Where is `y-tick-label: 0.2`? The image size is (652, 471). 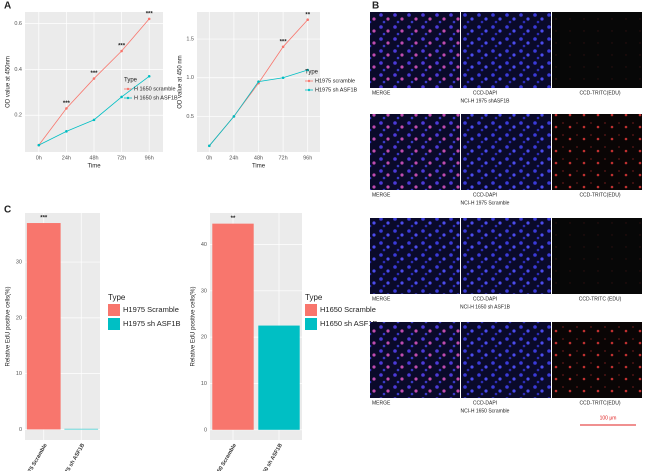 y-tick-label: 0.2 is located at coordinates (18, 116).